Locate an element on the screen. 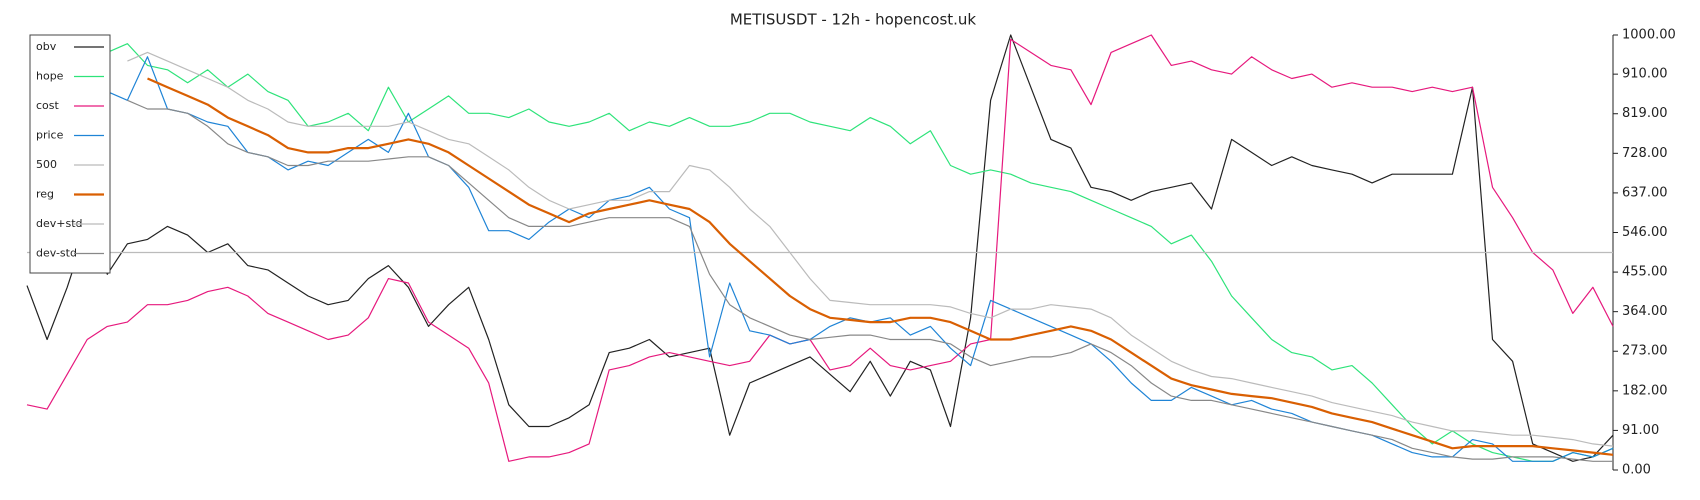  y-tick-label: 364.00 is located at coordinates (1645, 311).